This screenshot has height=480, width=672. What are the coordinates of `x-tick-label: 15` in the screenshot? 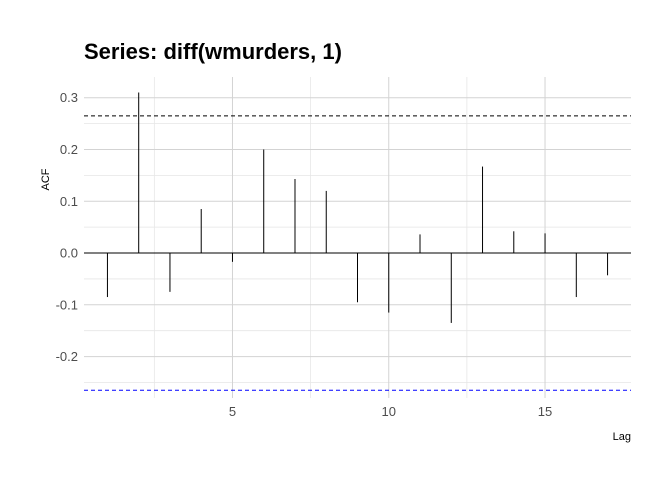 It's located at (545, 411).